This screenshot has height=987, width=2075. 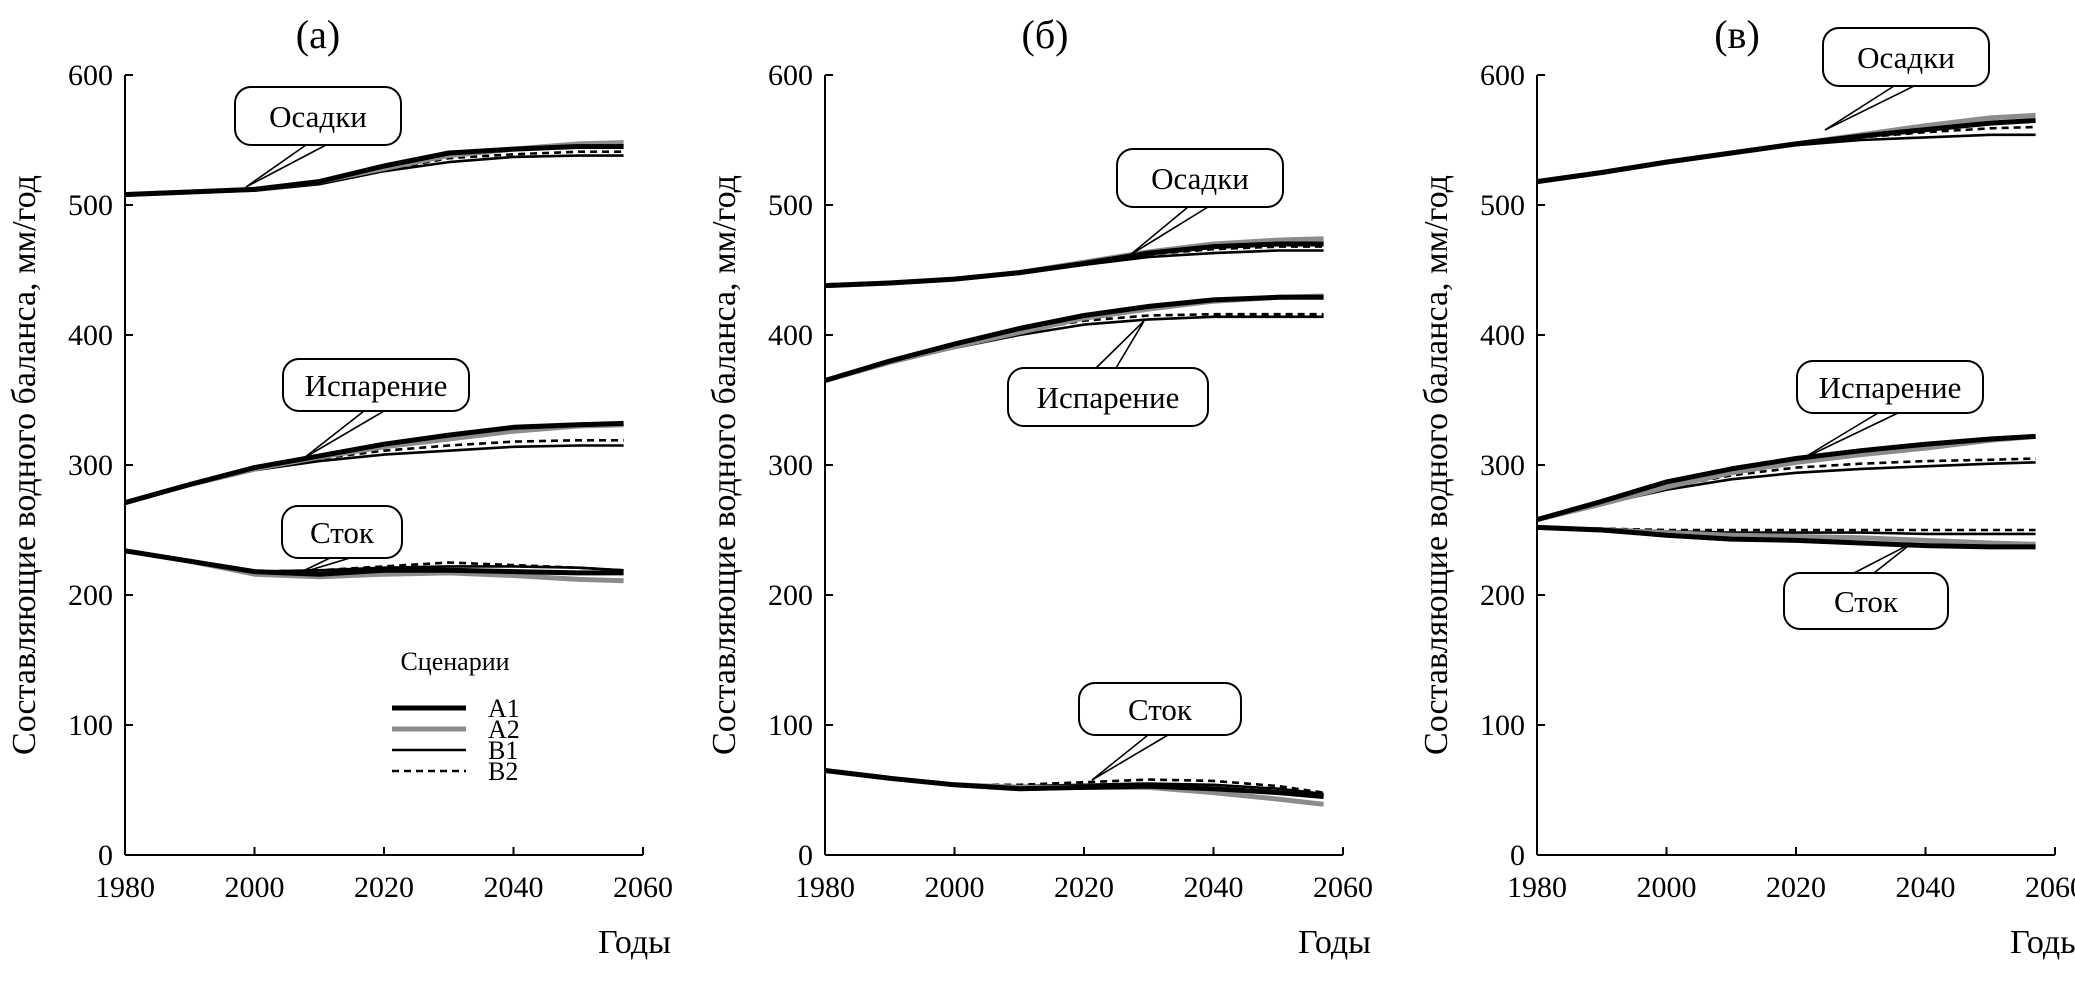 What do you see at coordinates (454, 661) in the screenshot?
I see `legend-title: Сценарии` at bounding box center [454, 661].